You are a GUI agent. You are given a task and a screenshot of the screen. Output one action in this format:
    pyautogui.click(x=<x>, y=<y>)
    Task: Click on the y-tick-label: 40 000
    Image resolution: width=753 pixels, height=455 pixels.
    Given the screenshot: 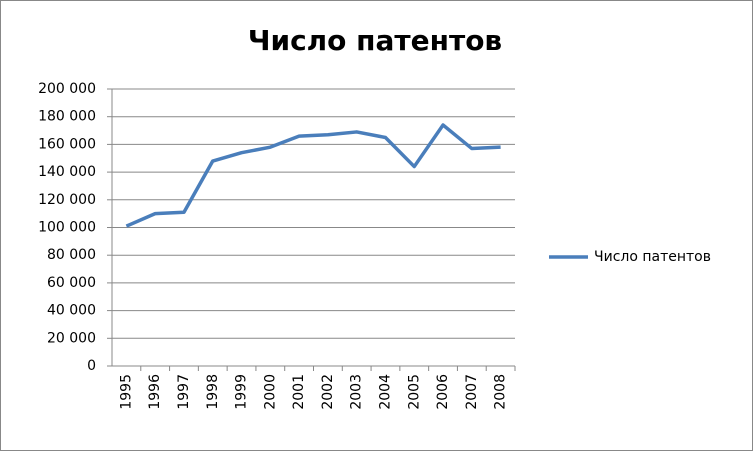 What is the action you would take?
    pyautogui.click(x=71, y=311)
    